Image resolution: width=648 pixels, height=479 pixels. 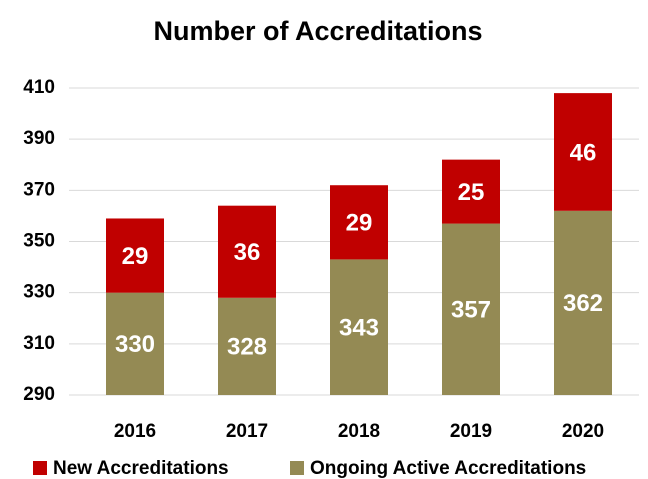 I want to click on x-tick-label: 2016, so click(x=135, y=431).